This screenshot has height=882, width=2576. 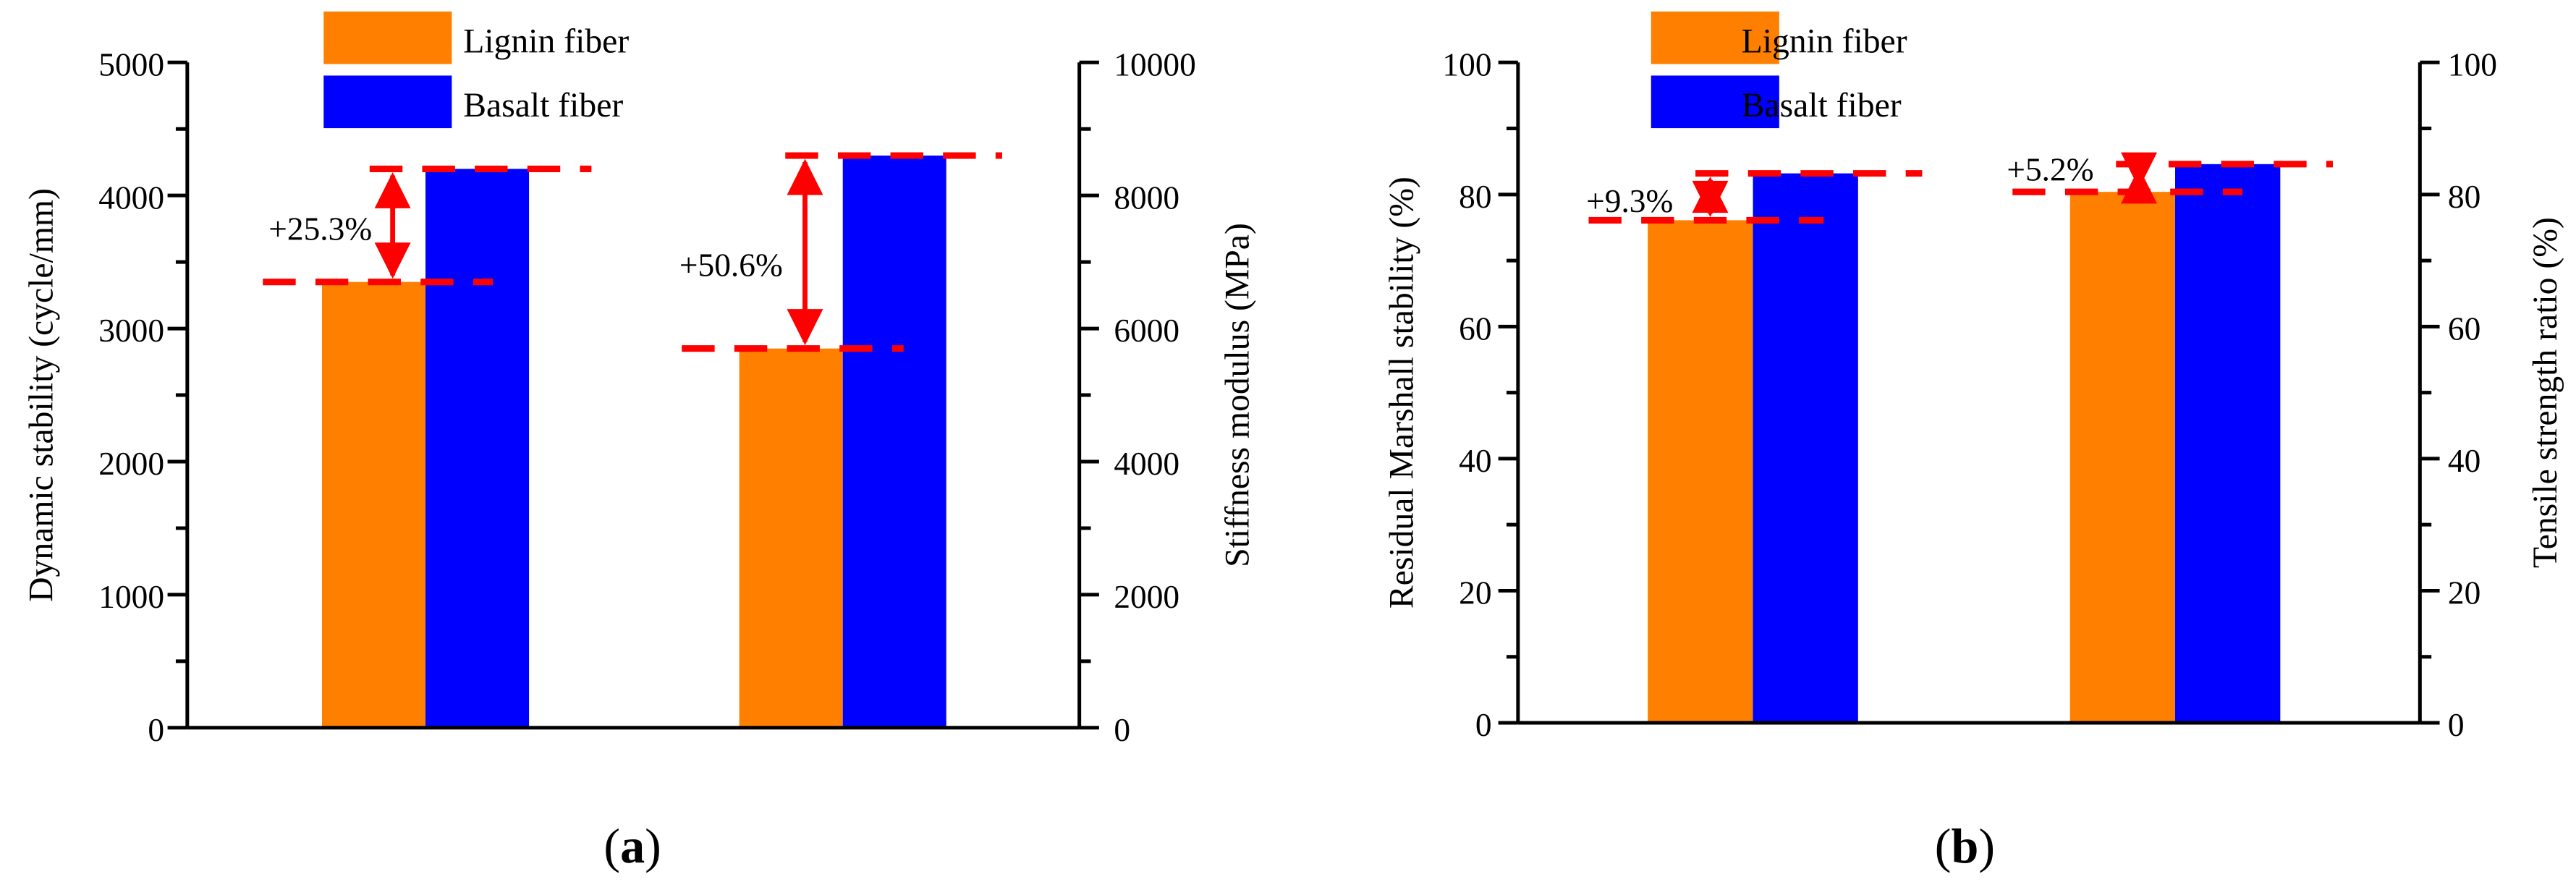 What do you see at coordinates (2545, 392) in the screenshot?
I see `right-axis-title: Tensile strength ratio (%)` at bounding box center [2545, 392].